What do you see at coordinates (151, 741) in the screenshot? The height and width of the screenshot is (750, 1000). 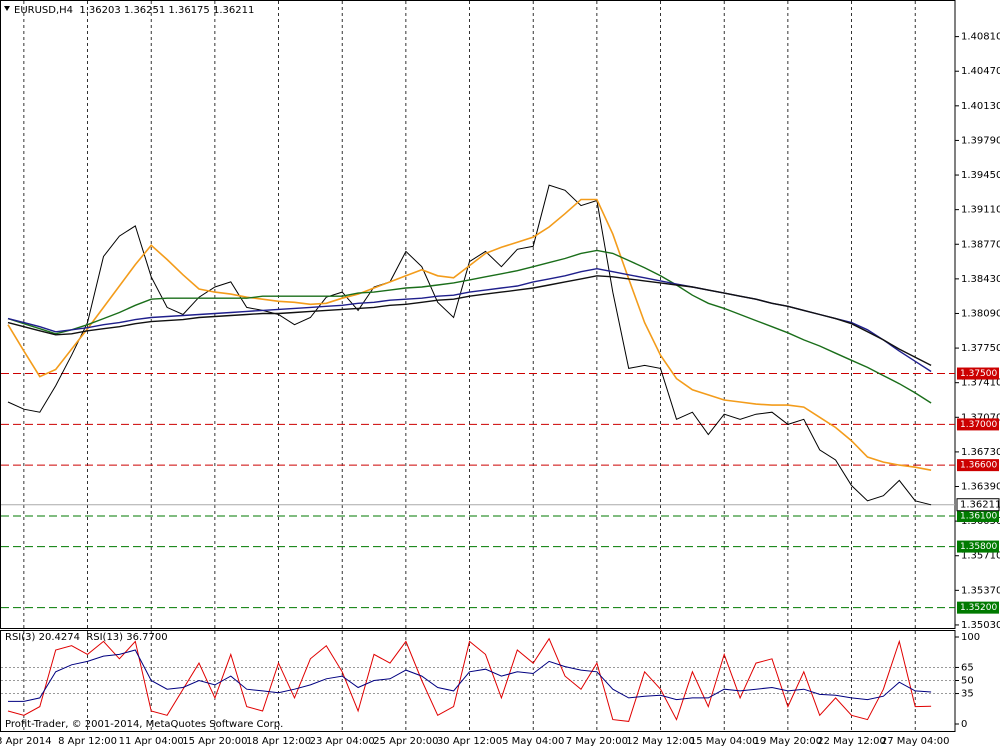 I see `x-tick-label: 11 Apr 04:00` at bounding box center [151, 741].